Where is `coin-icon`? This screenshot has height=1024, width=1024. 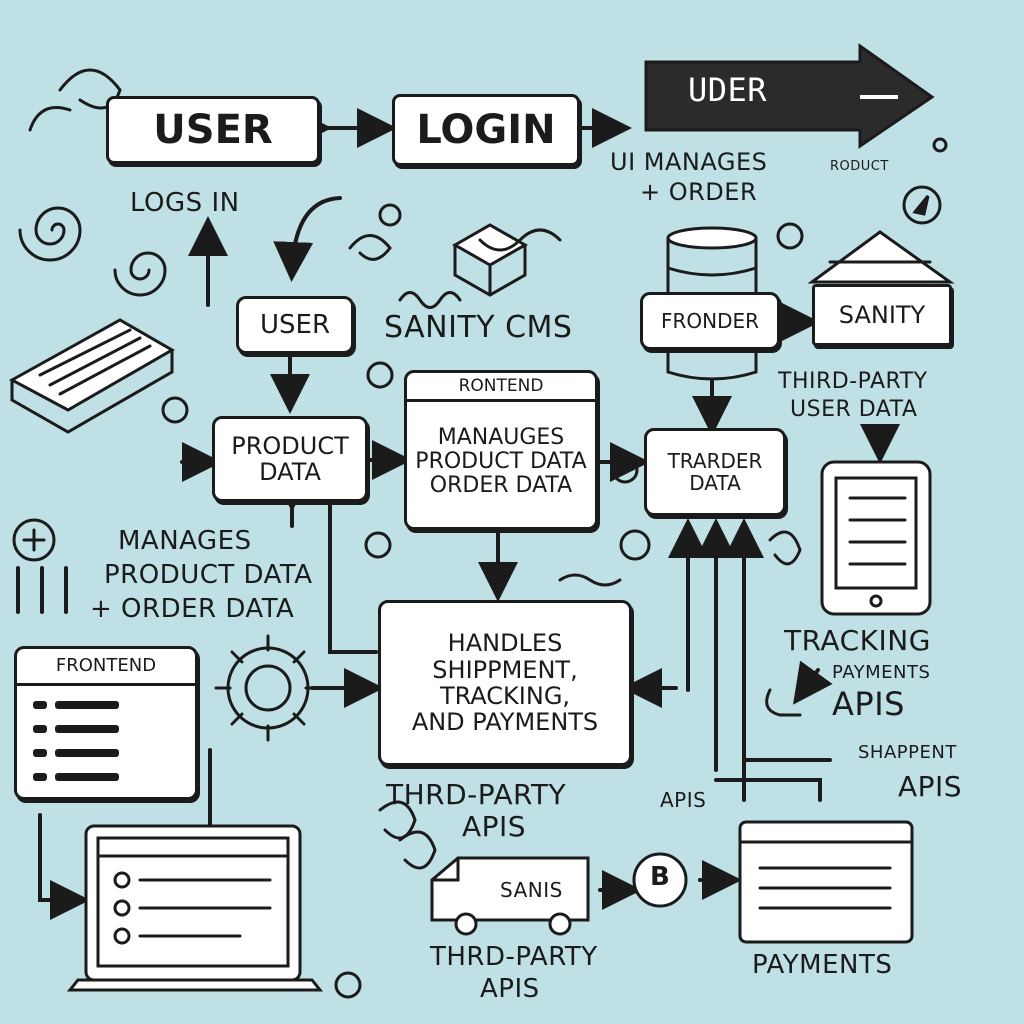 coin-icon is located at coordinates (660, 880).